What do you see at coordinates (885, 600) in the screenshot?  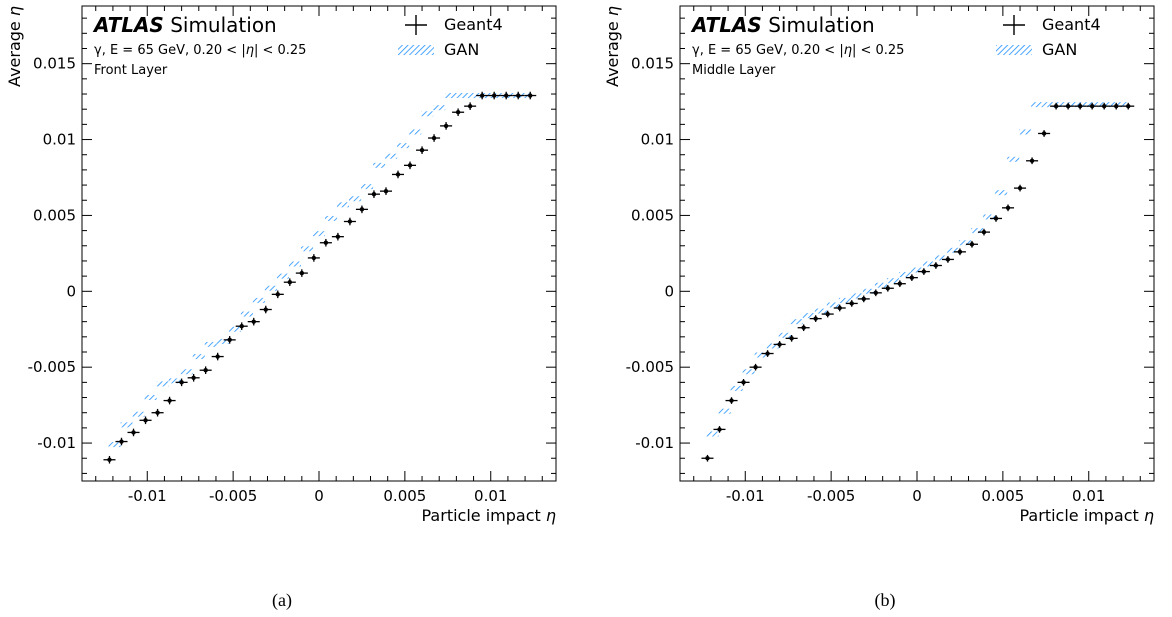 I see `caption-b: (b)` at bounding box center [885, 600].